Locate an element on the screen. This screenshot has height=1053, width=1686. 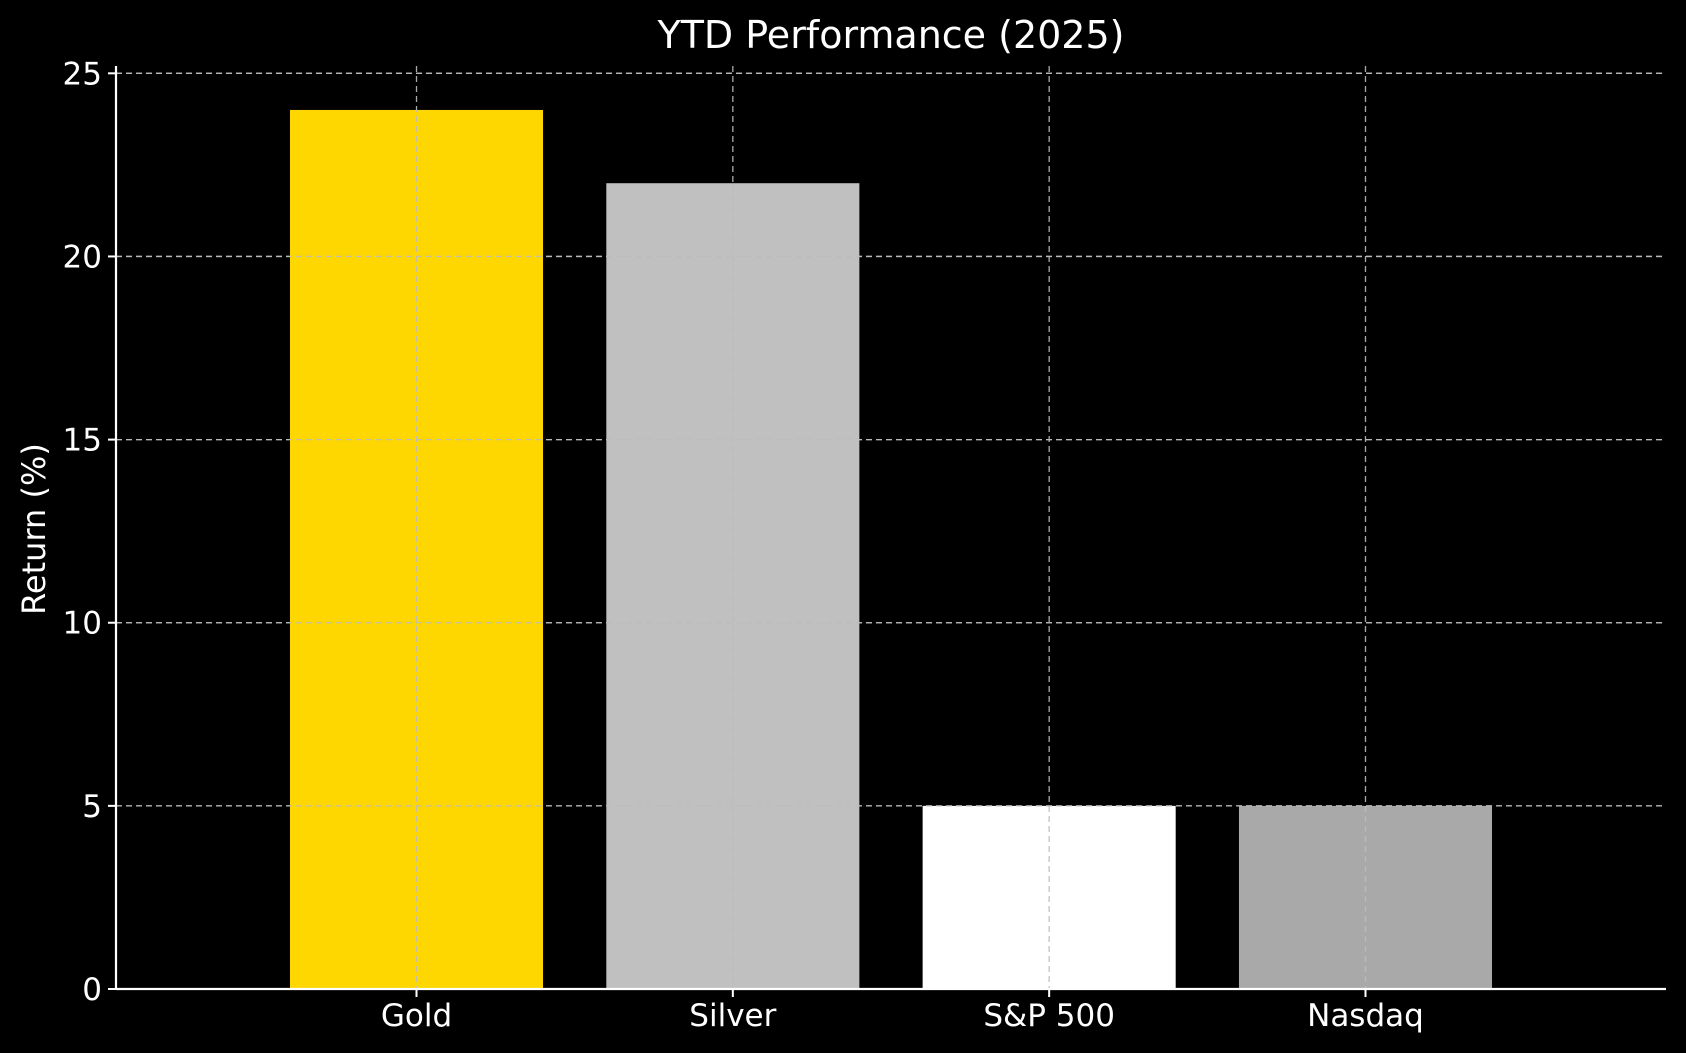
y-tick-label: 10 is located at coordinates (82, 624).